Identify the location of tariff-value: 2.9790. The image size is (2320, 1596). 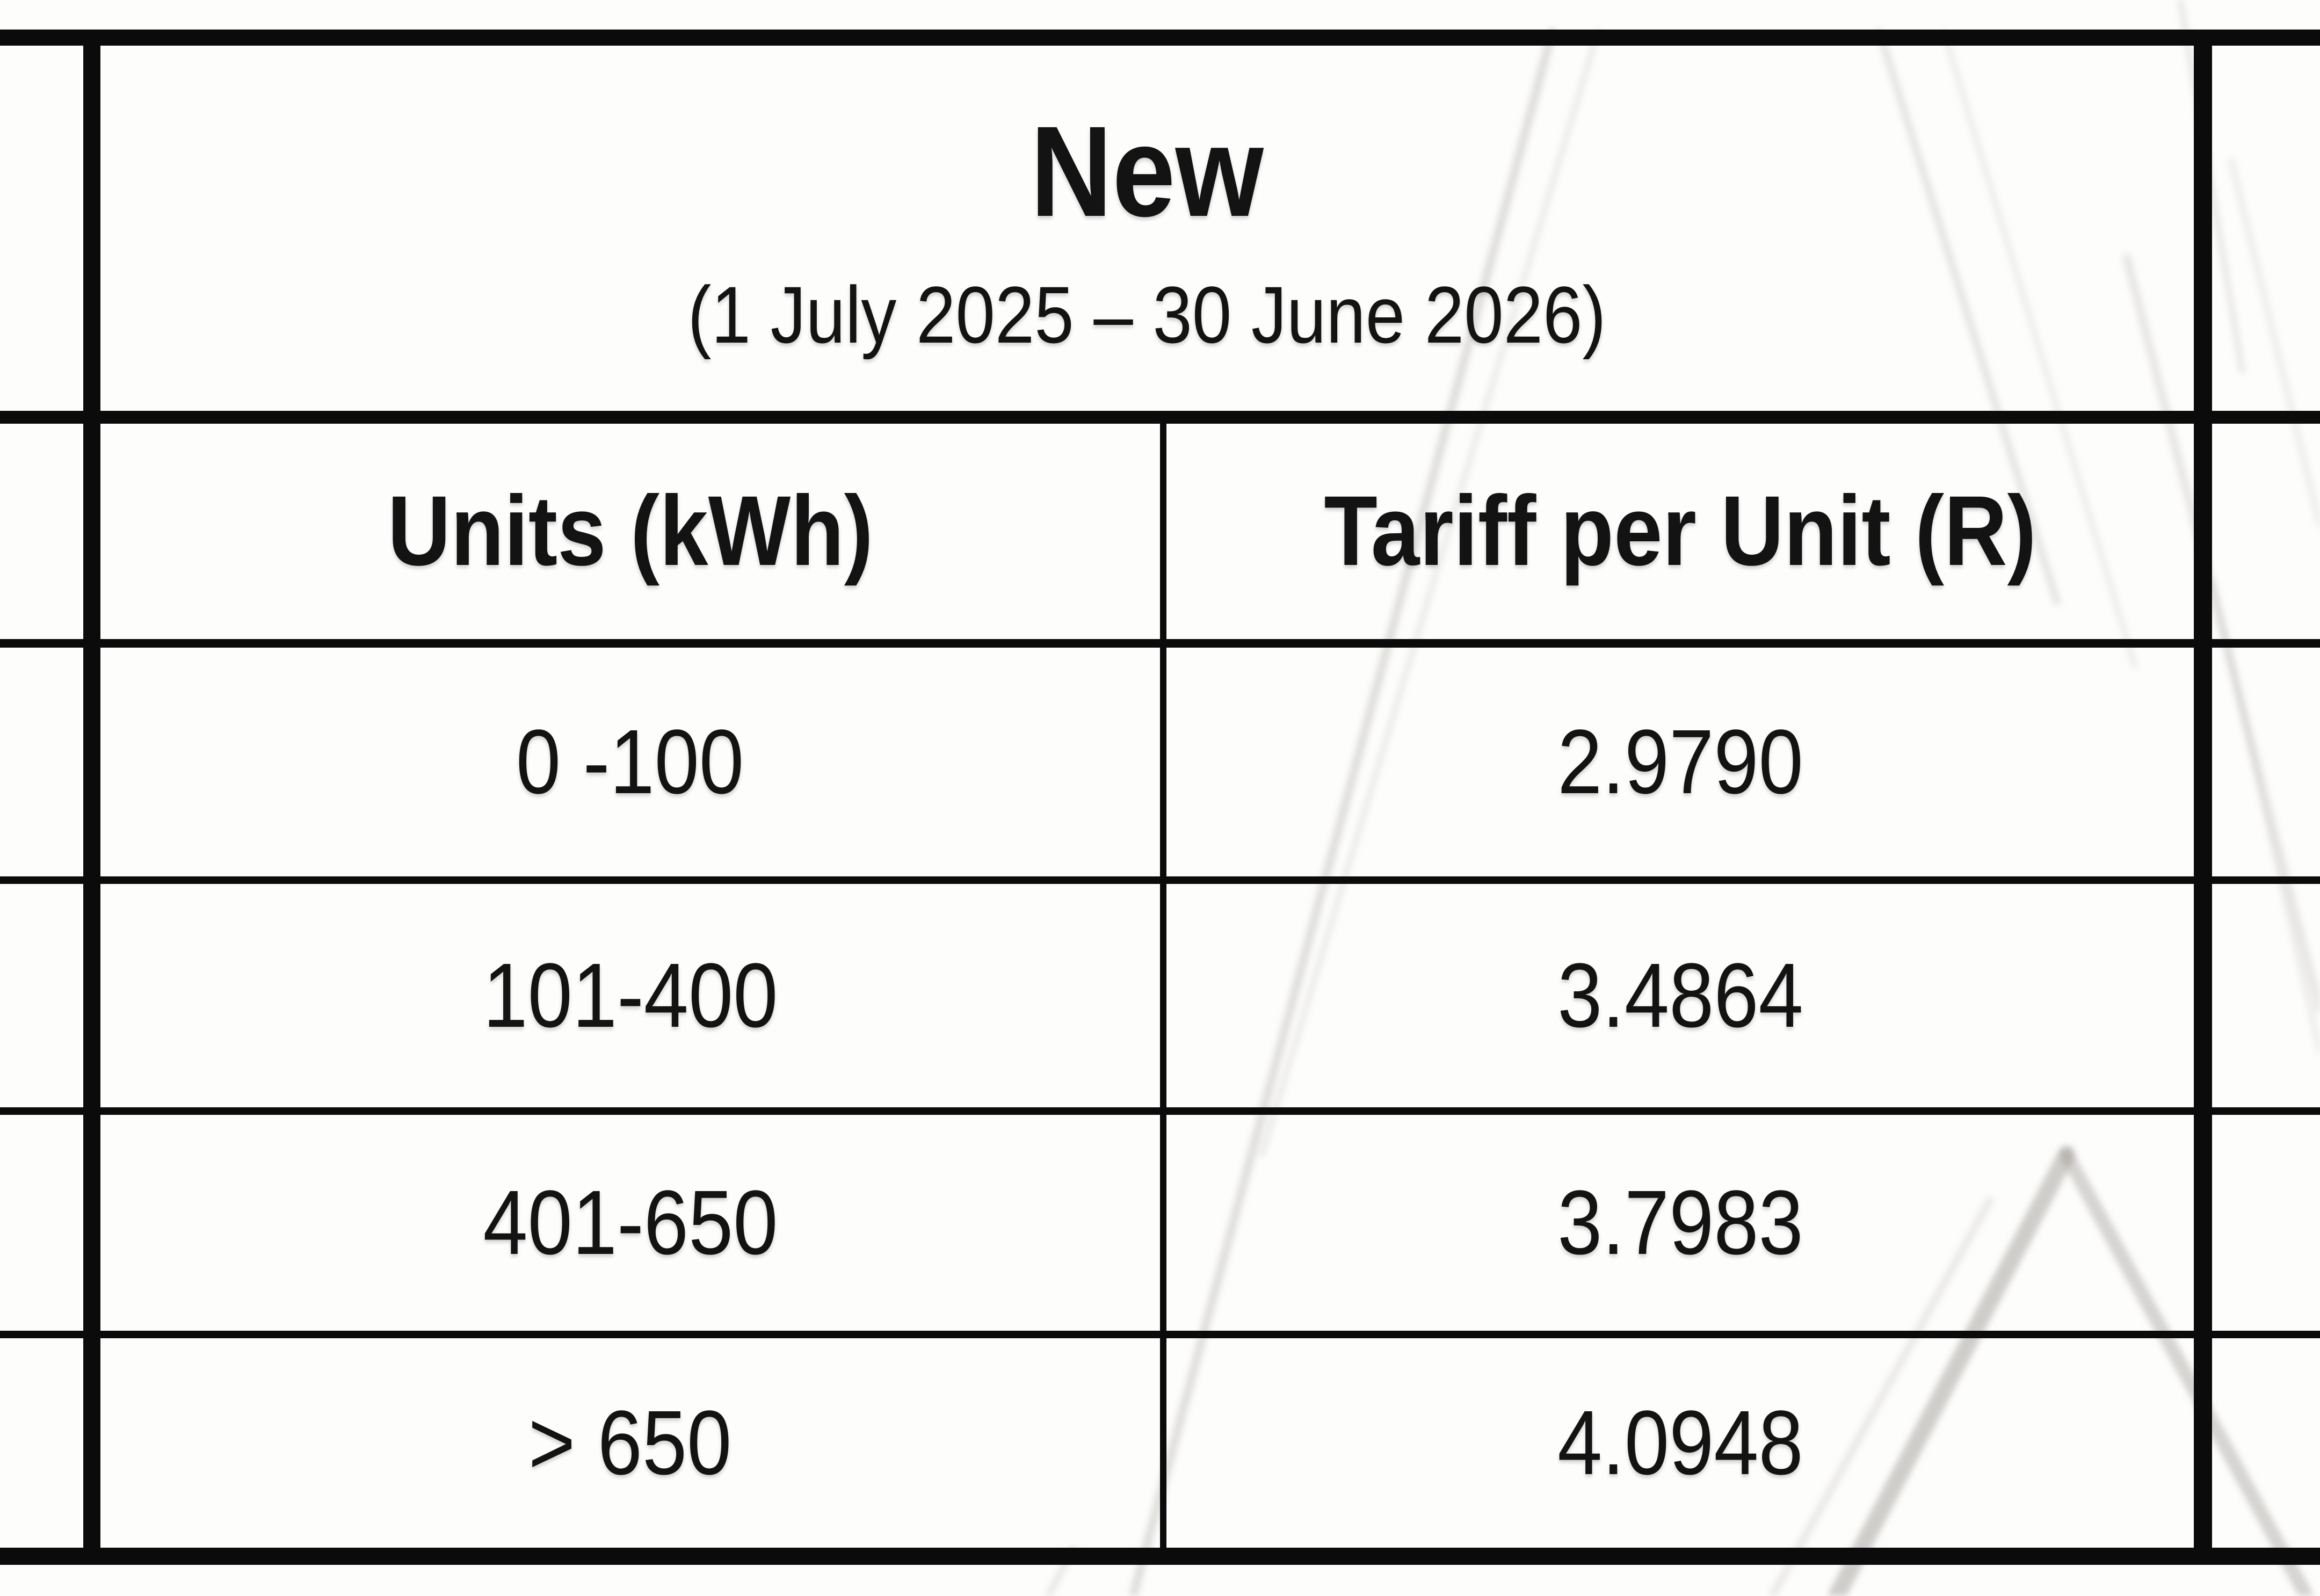
(1680, 762).